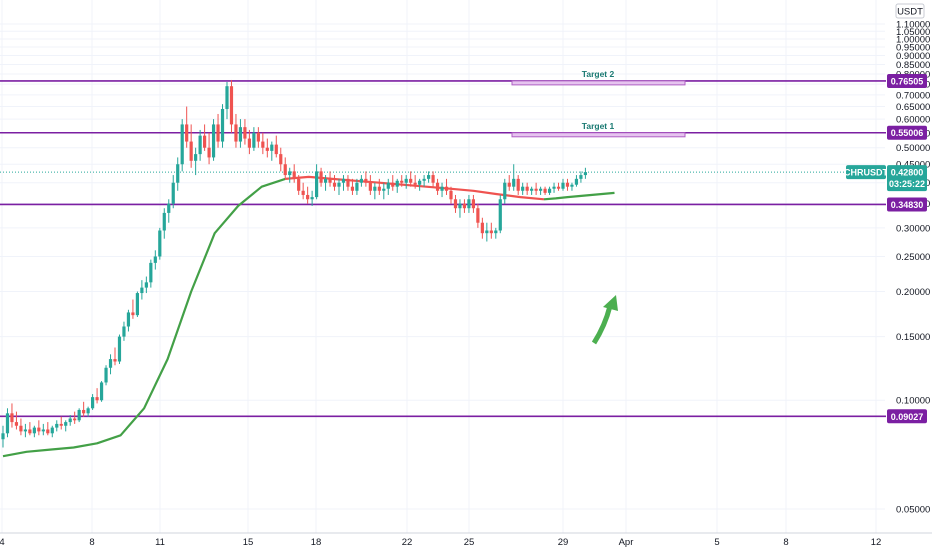 Image resolution: width=932 pixels, height=550 pixels. Describe the element at coordinates (913, 39) in the screenshot. I see `price-tick-label: 1.00000` at that location.